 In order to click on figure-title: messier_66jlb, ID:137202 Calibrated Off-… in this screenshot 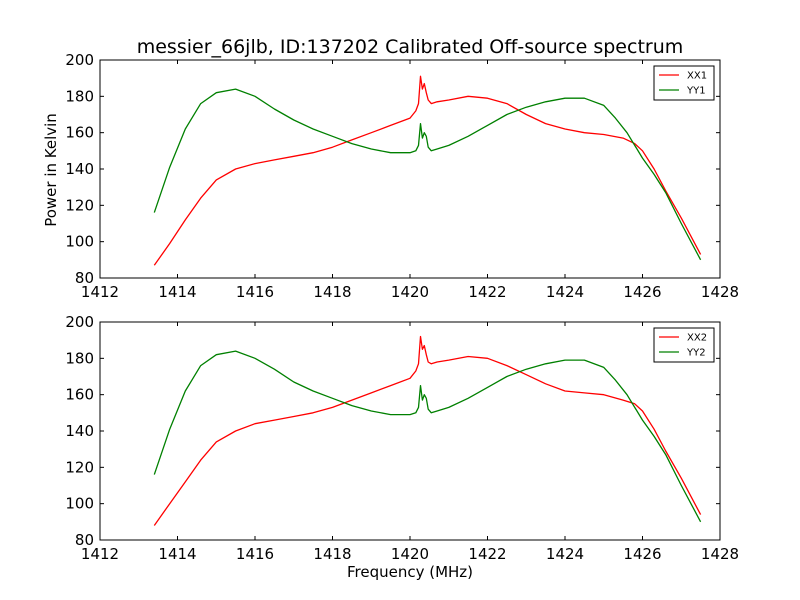, I will do `click(410, 47)`.